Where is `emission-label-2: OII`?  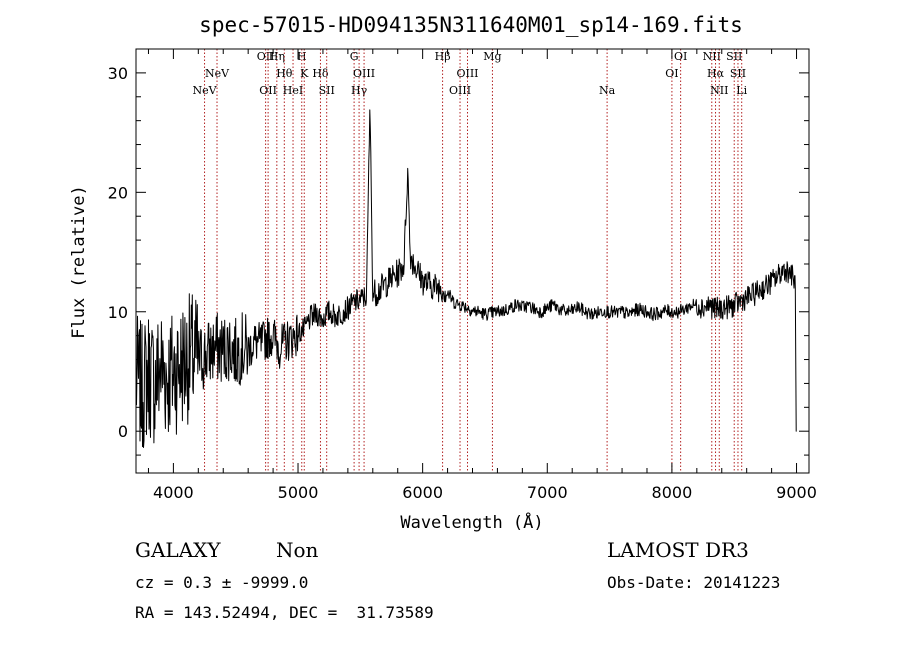 emission-label-2: OII is located at coordinates (266, 56).